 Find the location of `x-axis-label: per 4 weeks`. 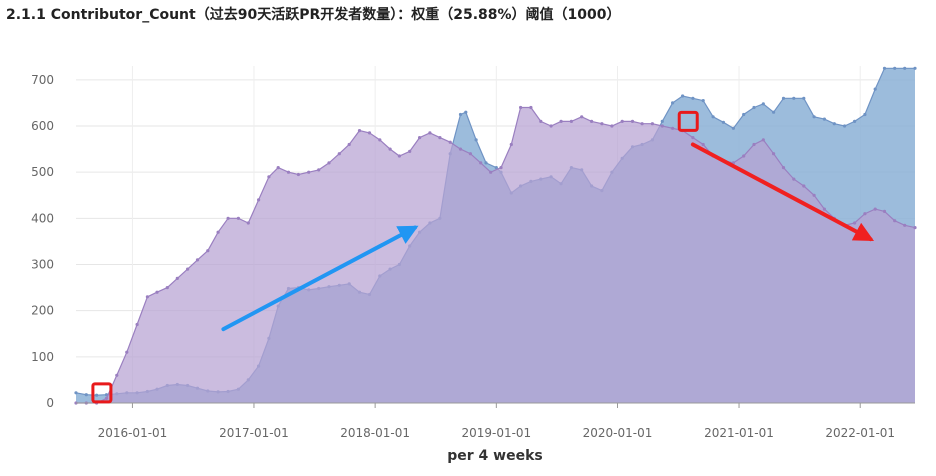

x-axis-label: per 4 weeks is located at coordinates (494, 456).